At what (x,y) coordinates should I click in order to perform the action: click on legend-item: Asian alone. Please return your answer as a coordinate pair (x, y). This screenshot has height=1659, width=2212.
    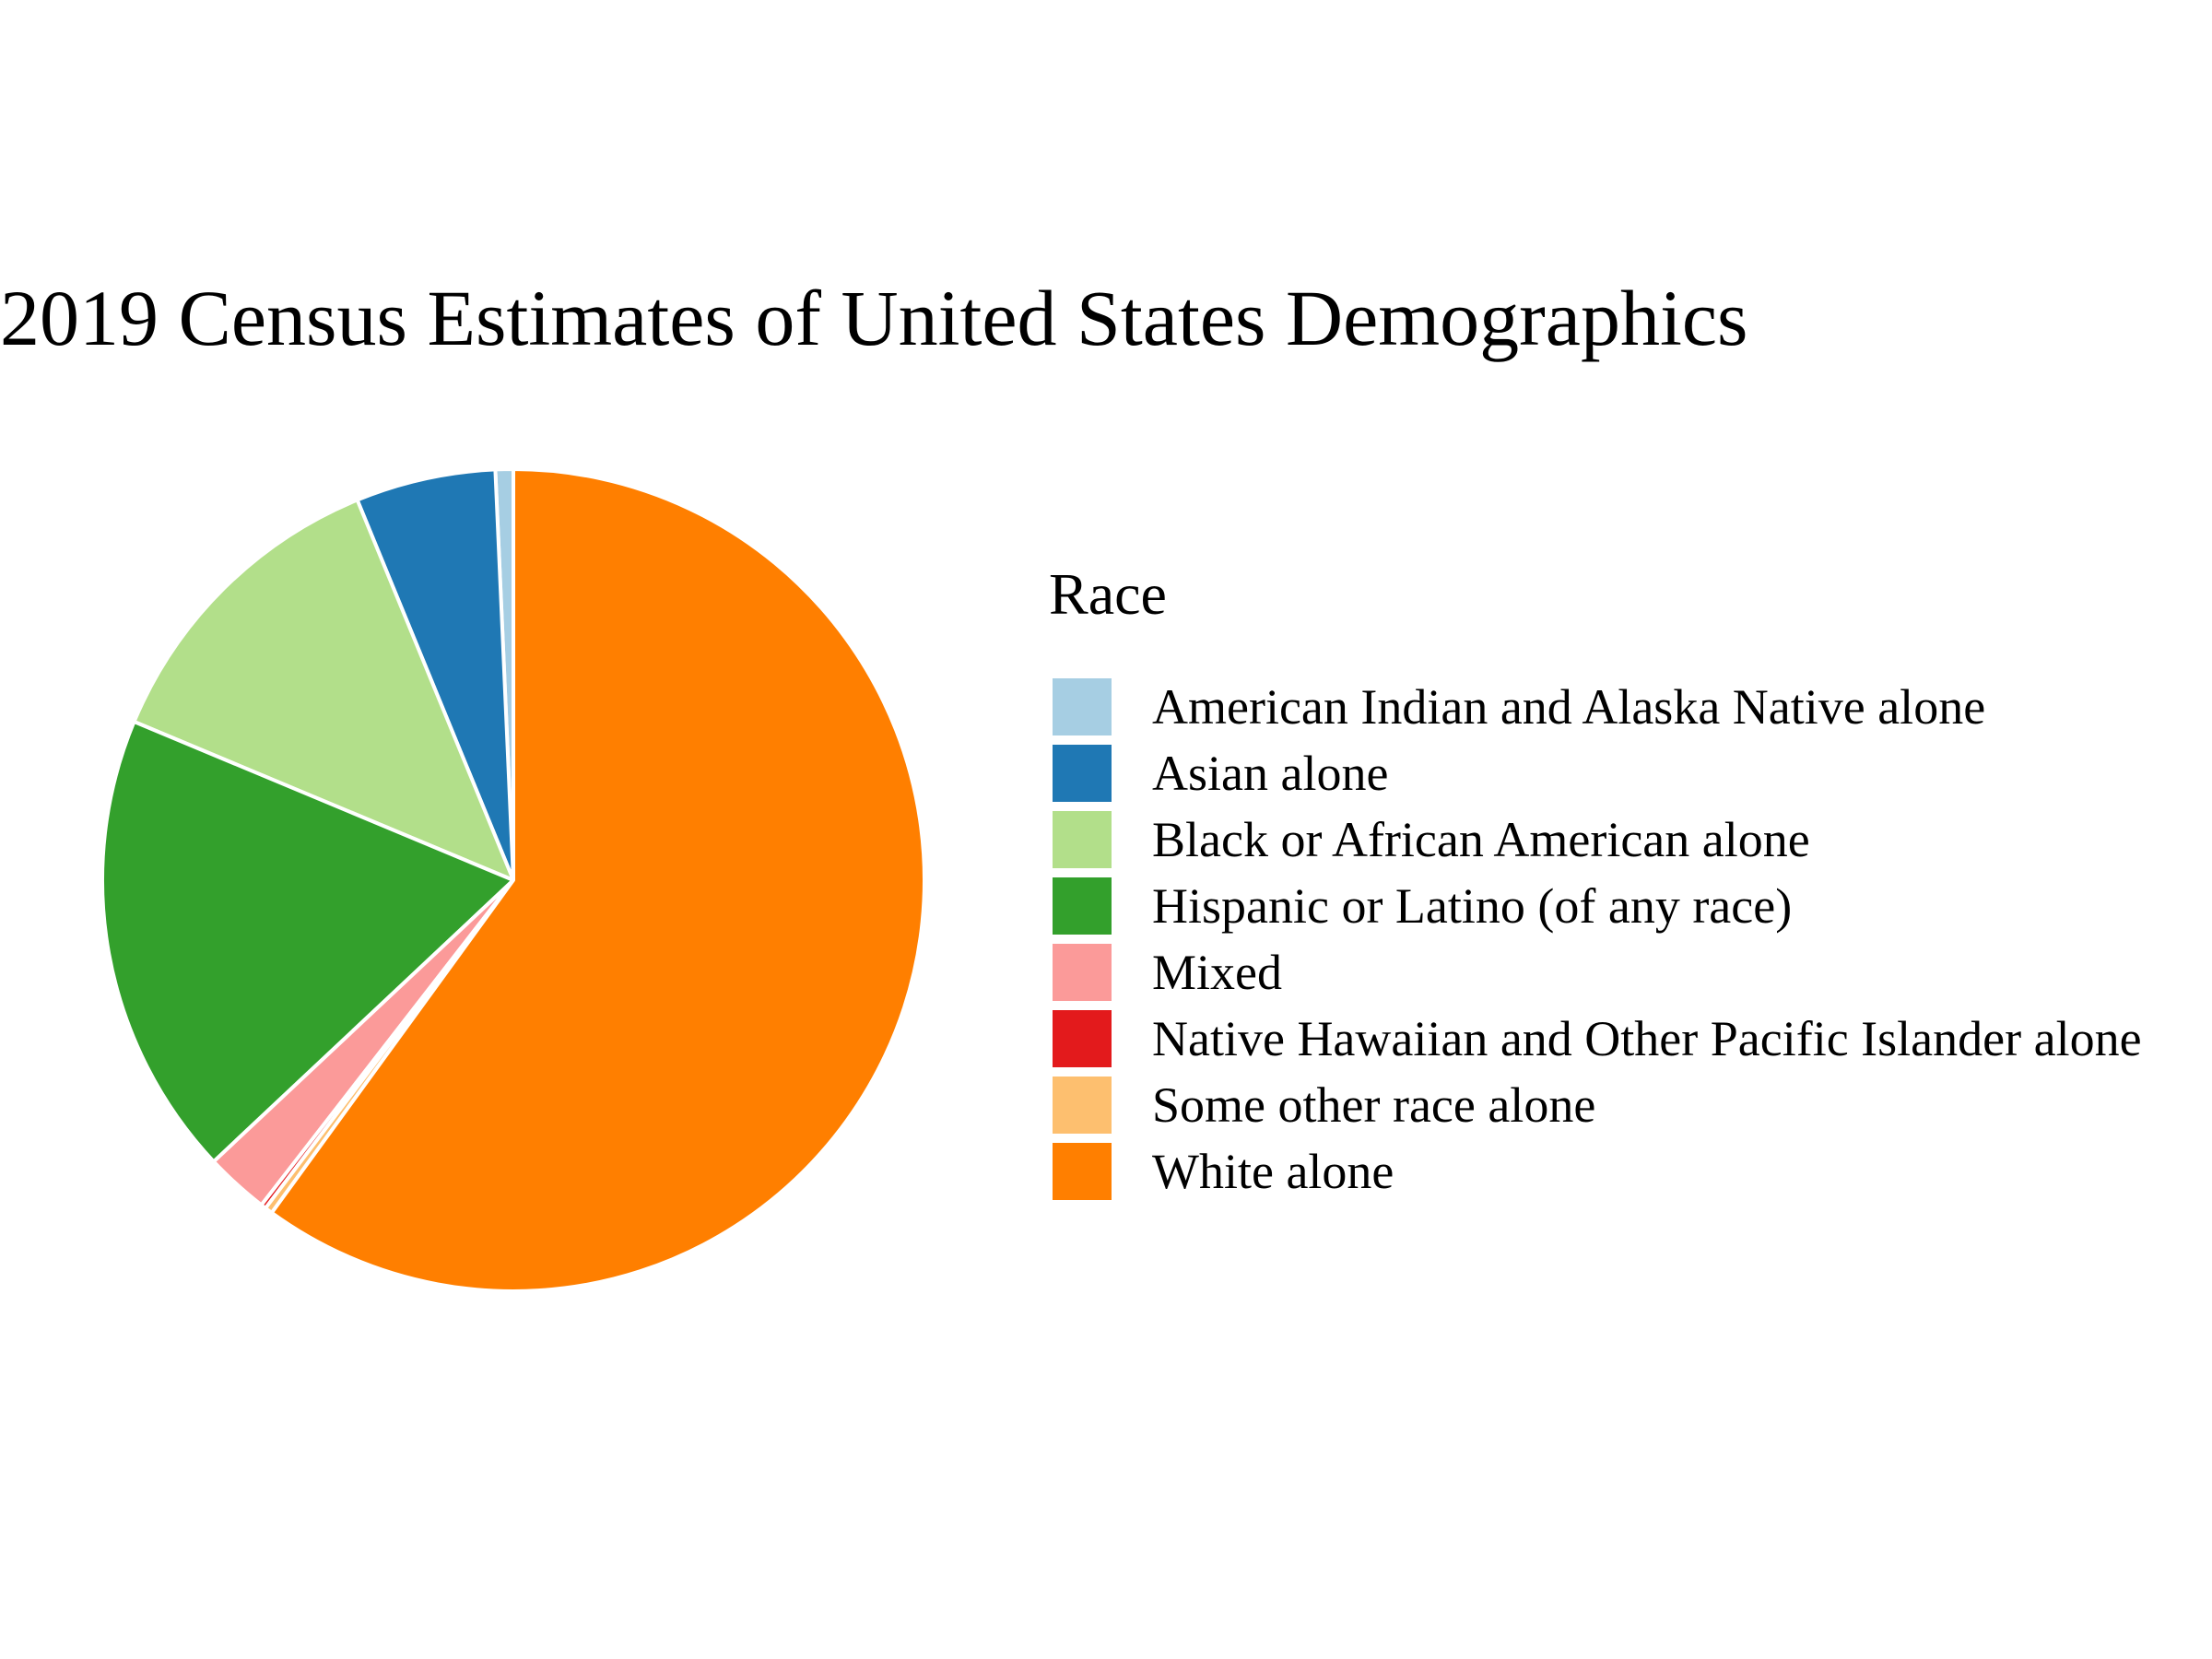
    Looking at the image, I should click on (1595, 773).